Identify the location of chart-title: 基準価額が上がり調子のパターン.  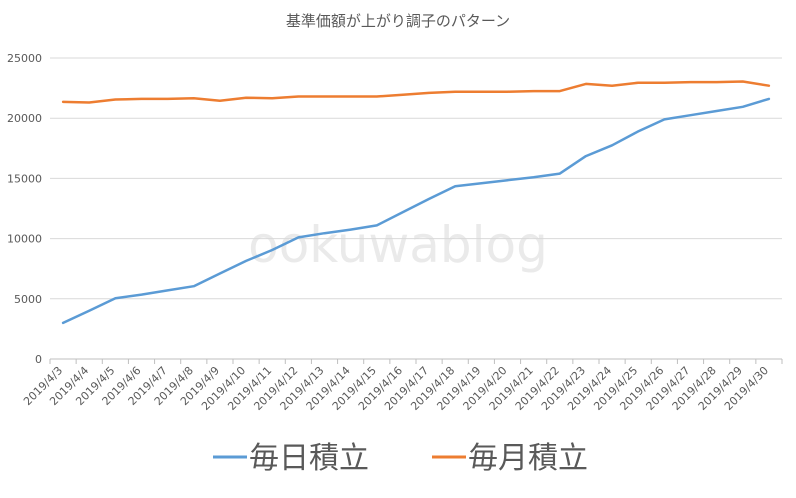
(398, 21).